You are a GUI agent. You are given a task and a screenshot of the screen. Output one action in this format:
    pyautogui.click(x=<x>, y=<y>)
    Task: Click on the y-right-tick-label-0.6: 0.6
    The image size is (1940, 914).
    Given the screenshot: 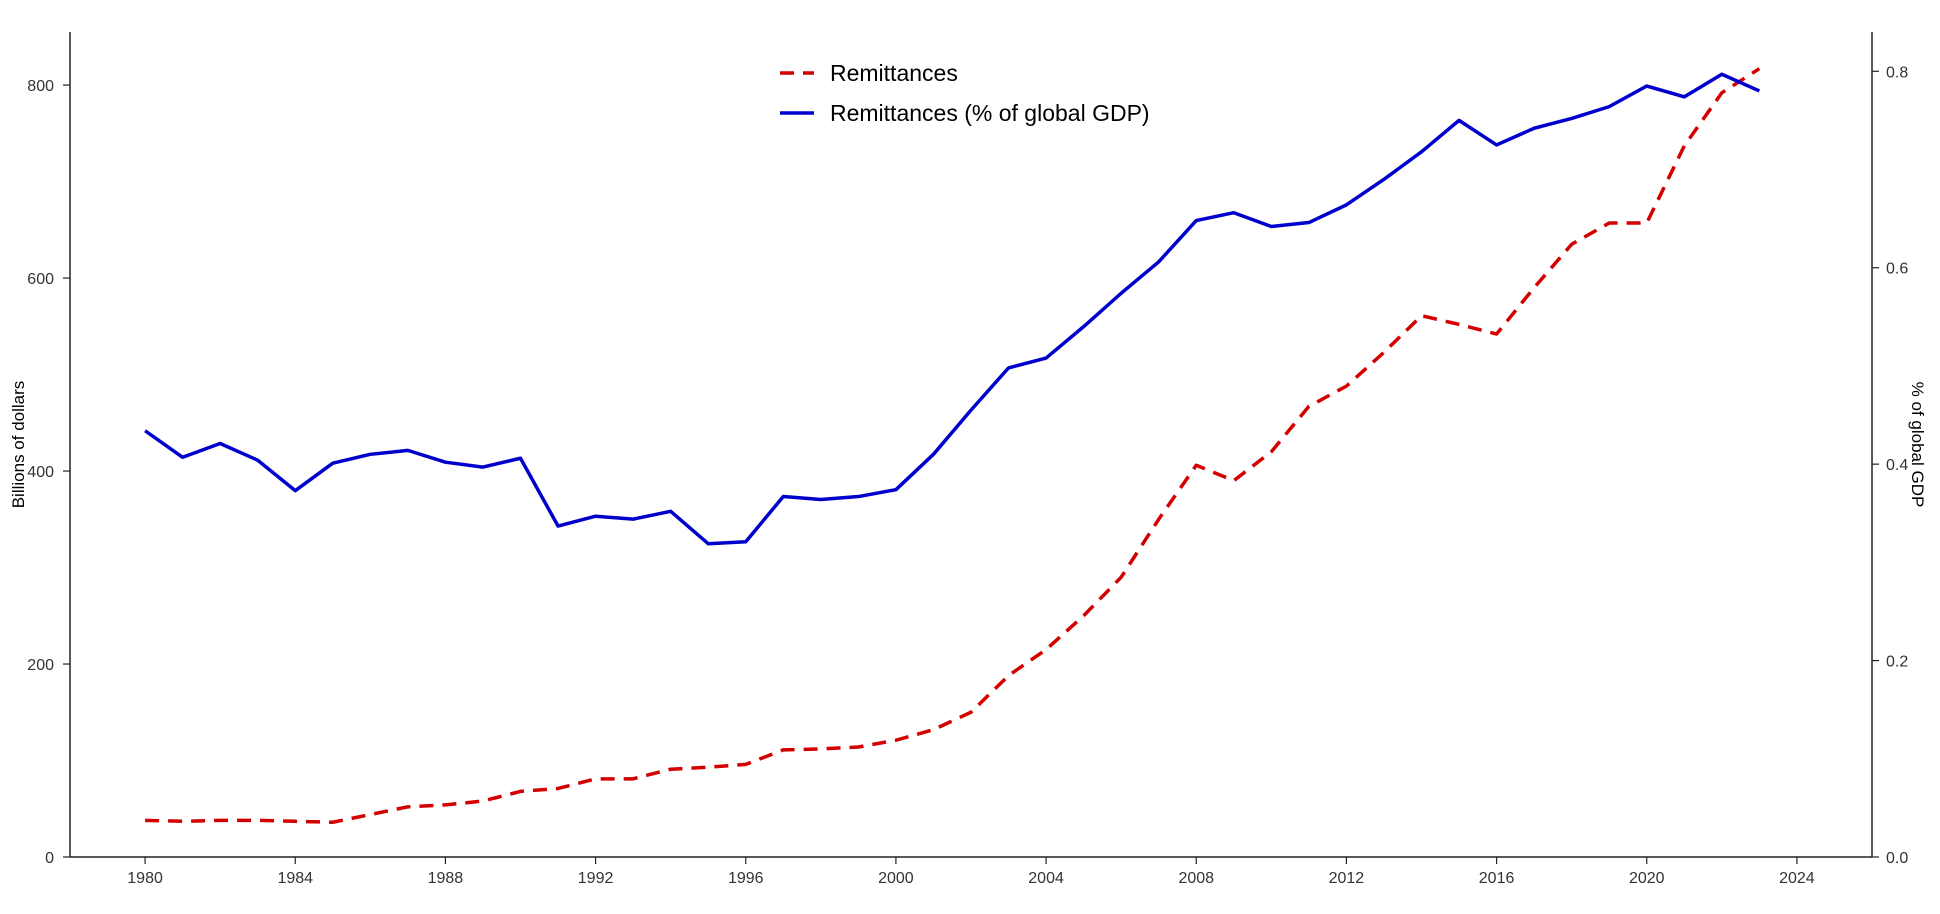 What is the action you would take?
    pyautogui.click(x=1897, y=269)
    